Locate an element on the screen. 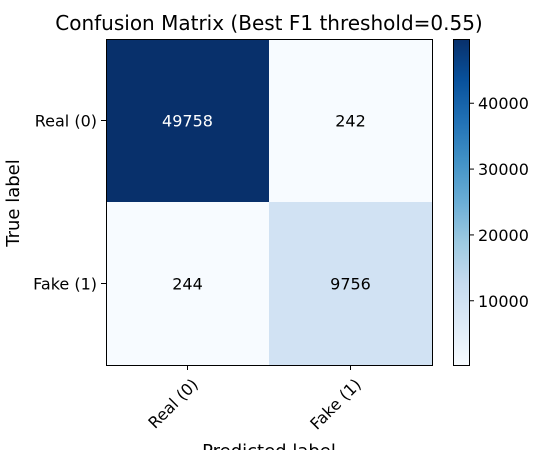  x-axis-label: Predicted label is located at coordinates (269, 445).